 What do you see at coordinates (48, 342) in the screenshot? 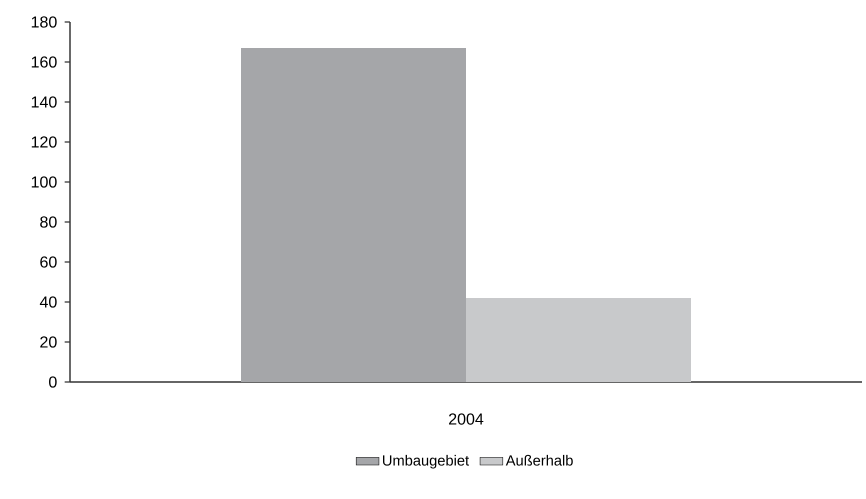
I see `y-tick-label: 20` at bounding box center [48, 342].